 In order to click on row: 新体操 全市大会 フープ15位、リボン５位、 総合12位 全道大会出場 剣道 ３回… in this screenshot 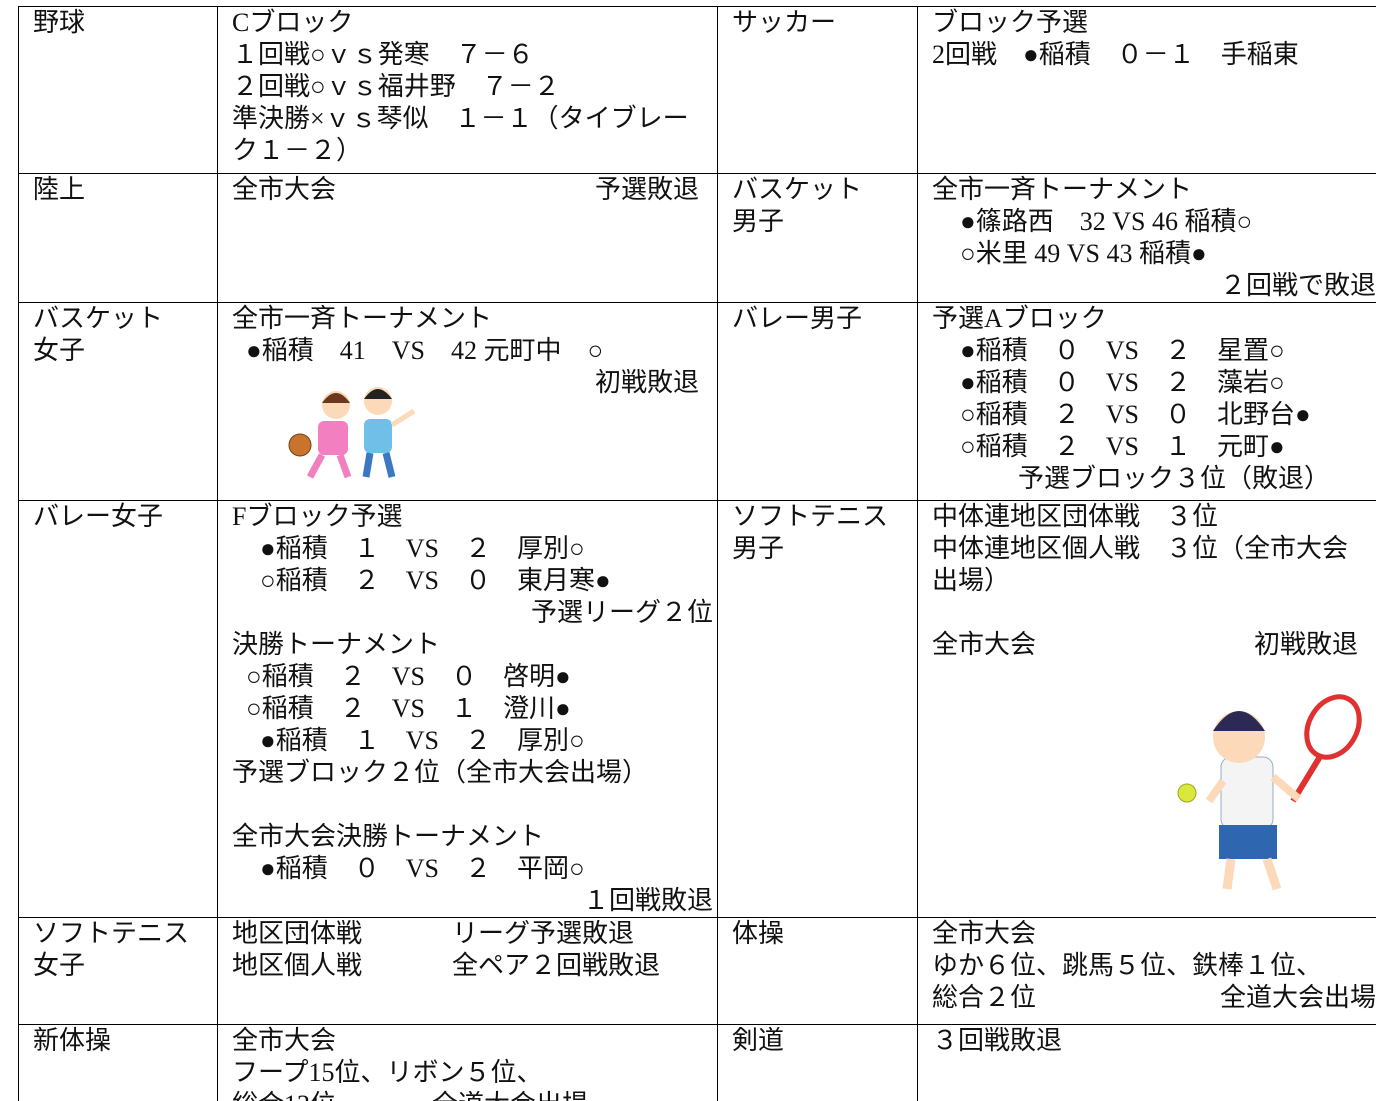, I will do `click(697, 1062)`.